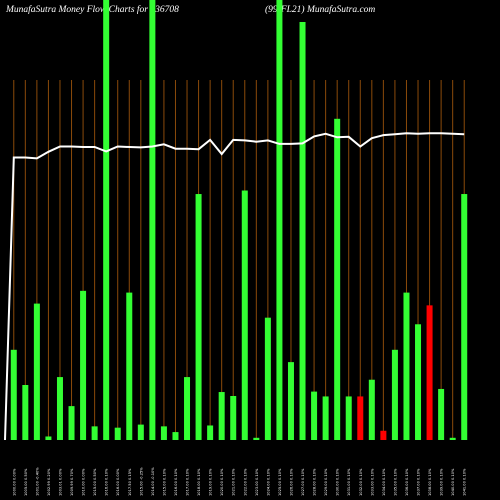 This screenshot has width=500, height=500. I want to click on x-tick-label: 1016.00 0.00%, so click(118, 482).